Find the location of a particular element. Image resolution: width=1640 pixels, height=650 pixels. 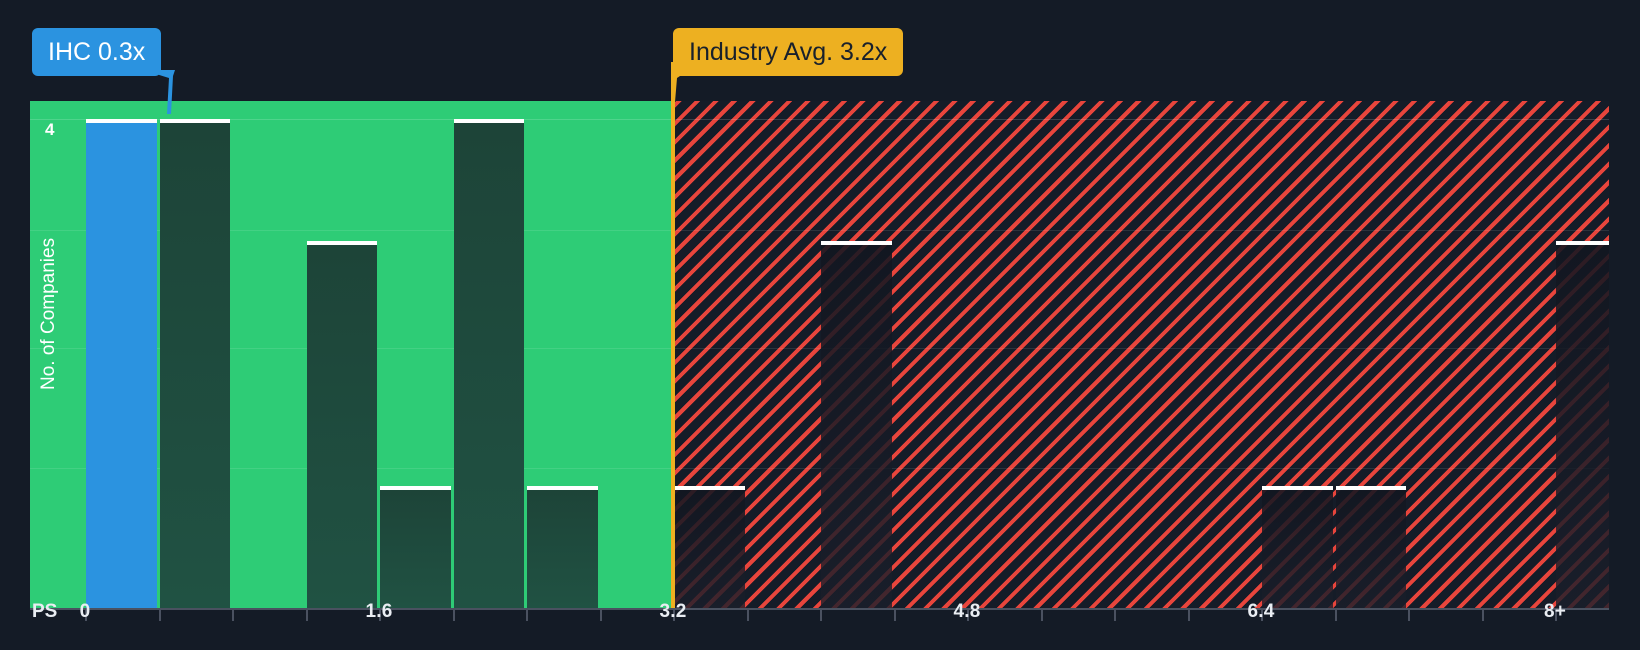

x-axis-tick-label: 8+ is located at coordinates (1555, 611).